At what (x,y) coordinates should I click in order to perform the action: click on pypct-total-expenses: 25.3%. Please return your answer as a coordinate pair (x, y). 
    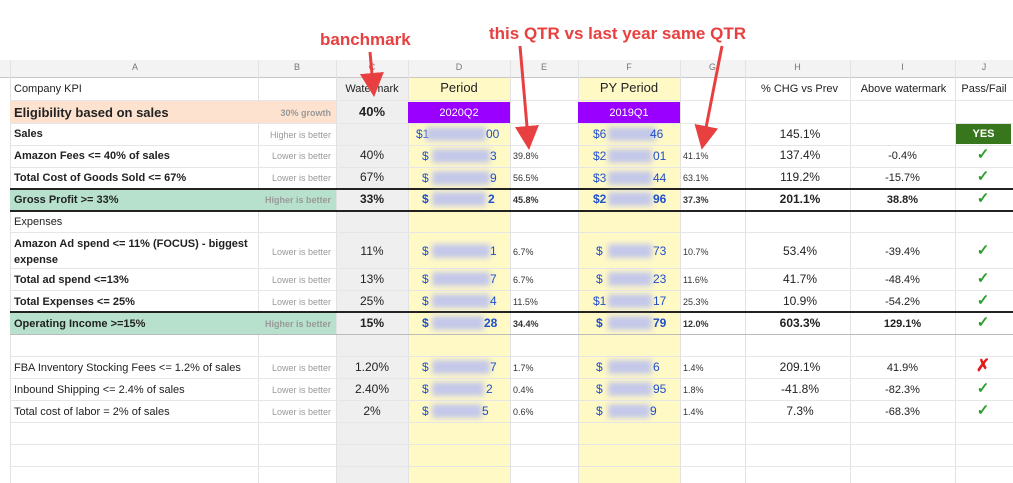
    Looking at the image, I should click on (696, 302).